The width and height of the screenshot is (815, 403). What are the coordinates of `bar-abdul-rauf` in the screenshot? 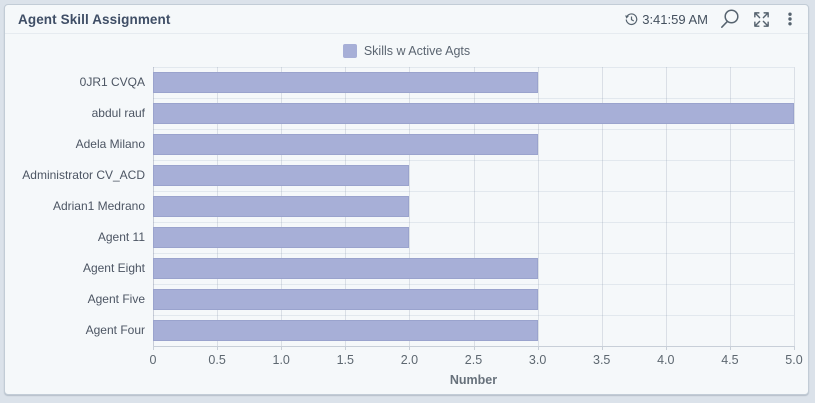 It's located at (473, 113).